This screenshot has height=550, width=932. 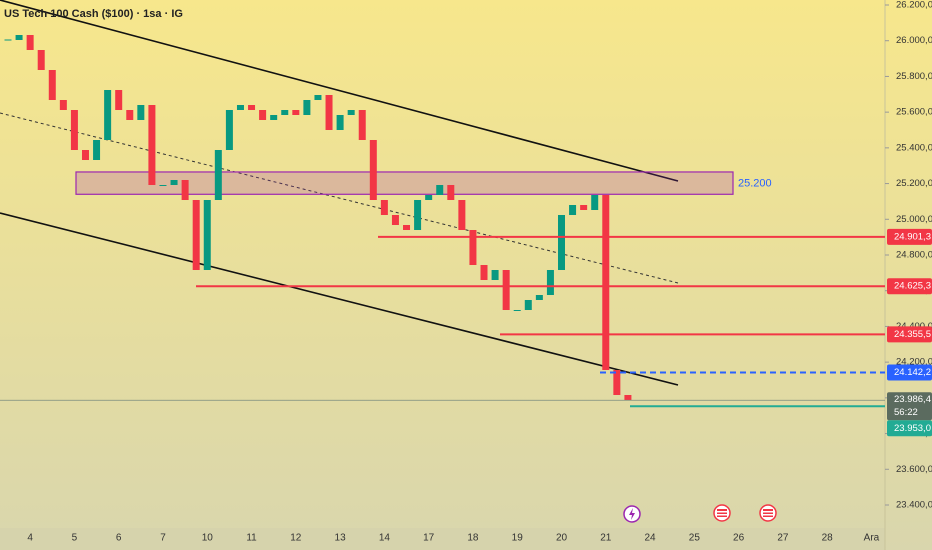 I want to click on zone-label: 25.200, so click(x=755, y=183).